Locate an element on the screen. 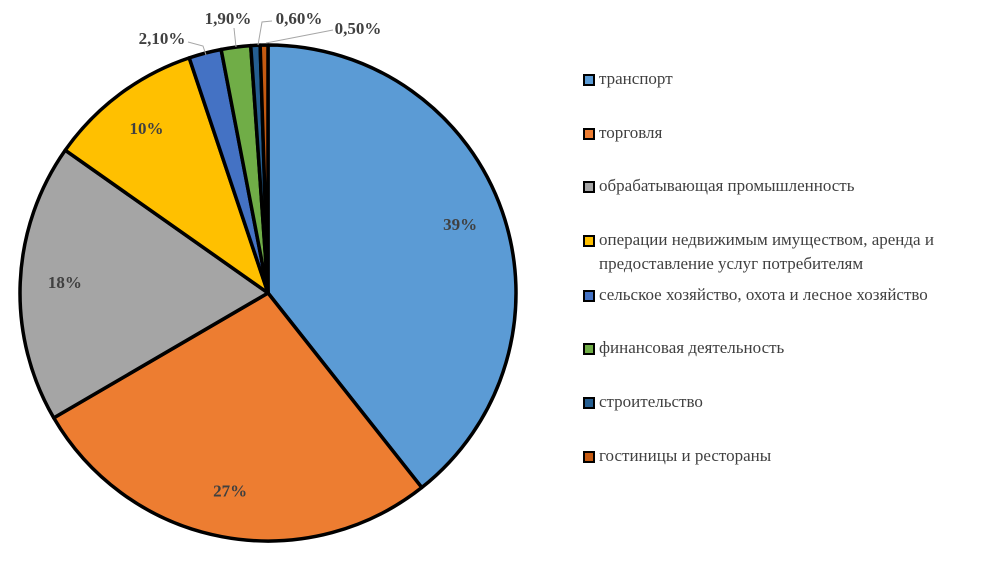  data-label-8: 0,50% is located at coordinates (358, 28).